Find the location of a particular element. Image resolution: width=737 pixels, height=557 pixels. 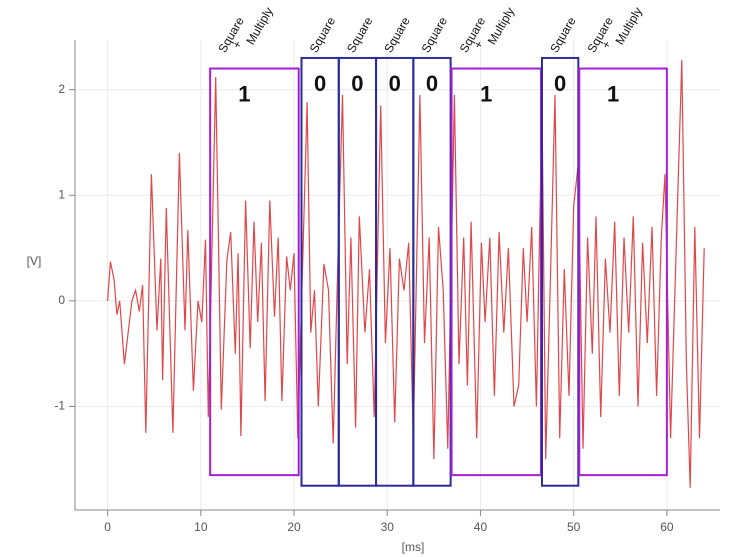

x-tick-label: 30 is located at coordinates (388, 527).